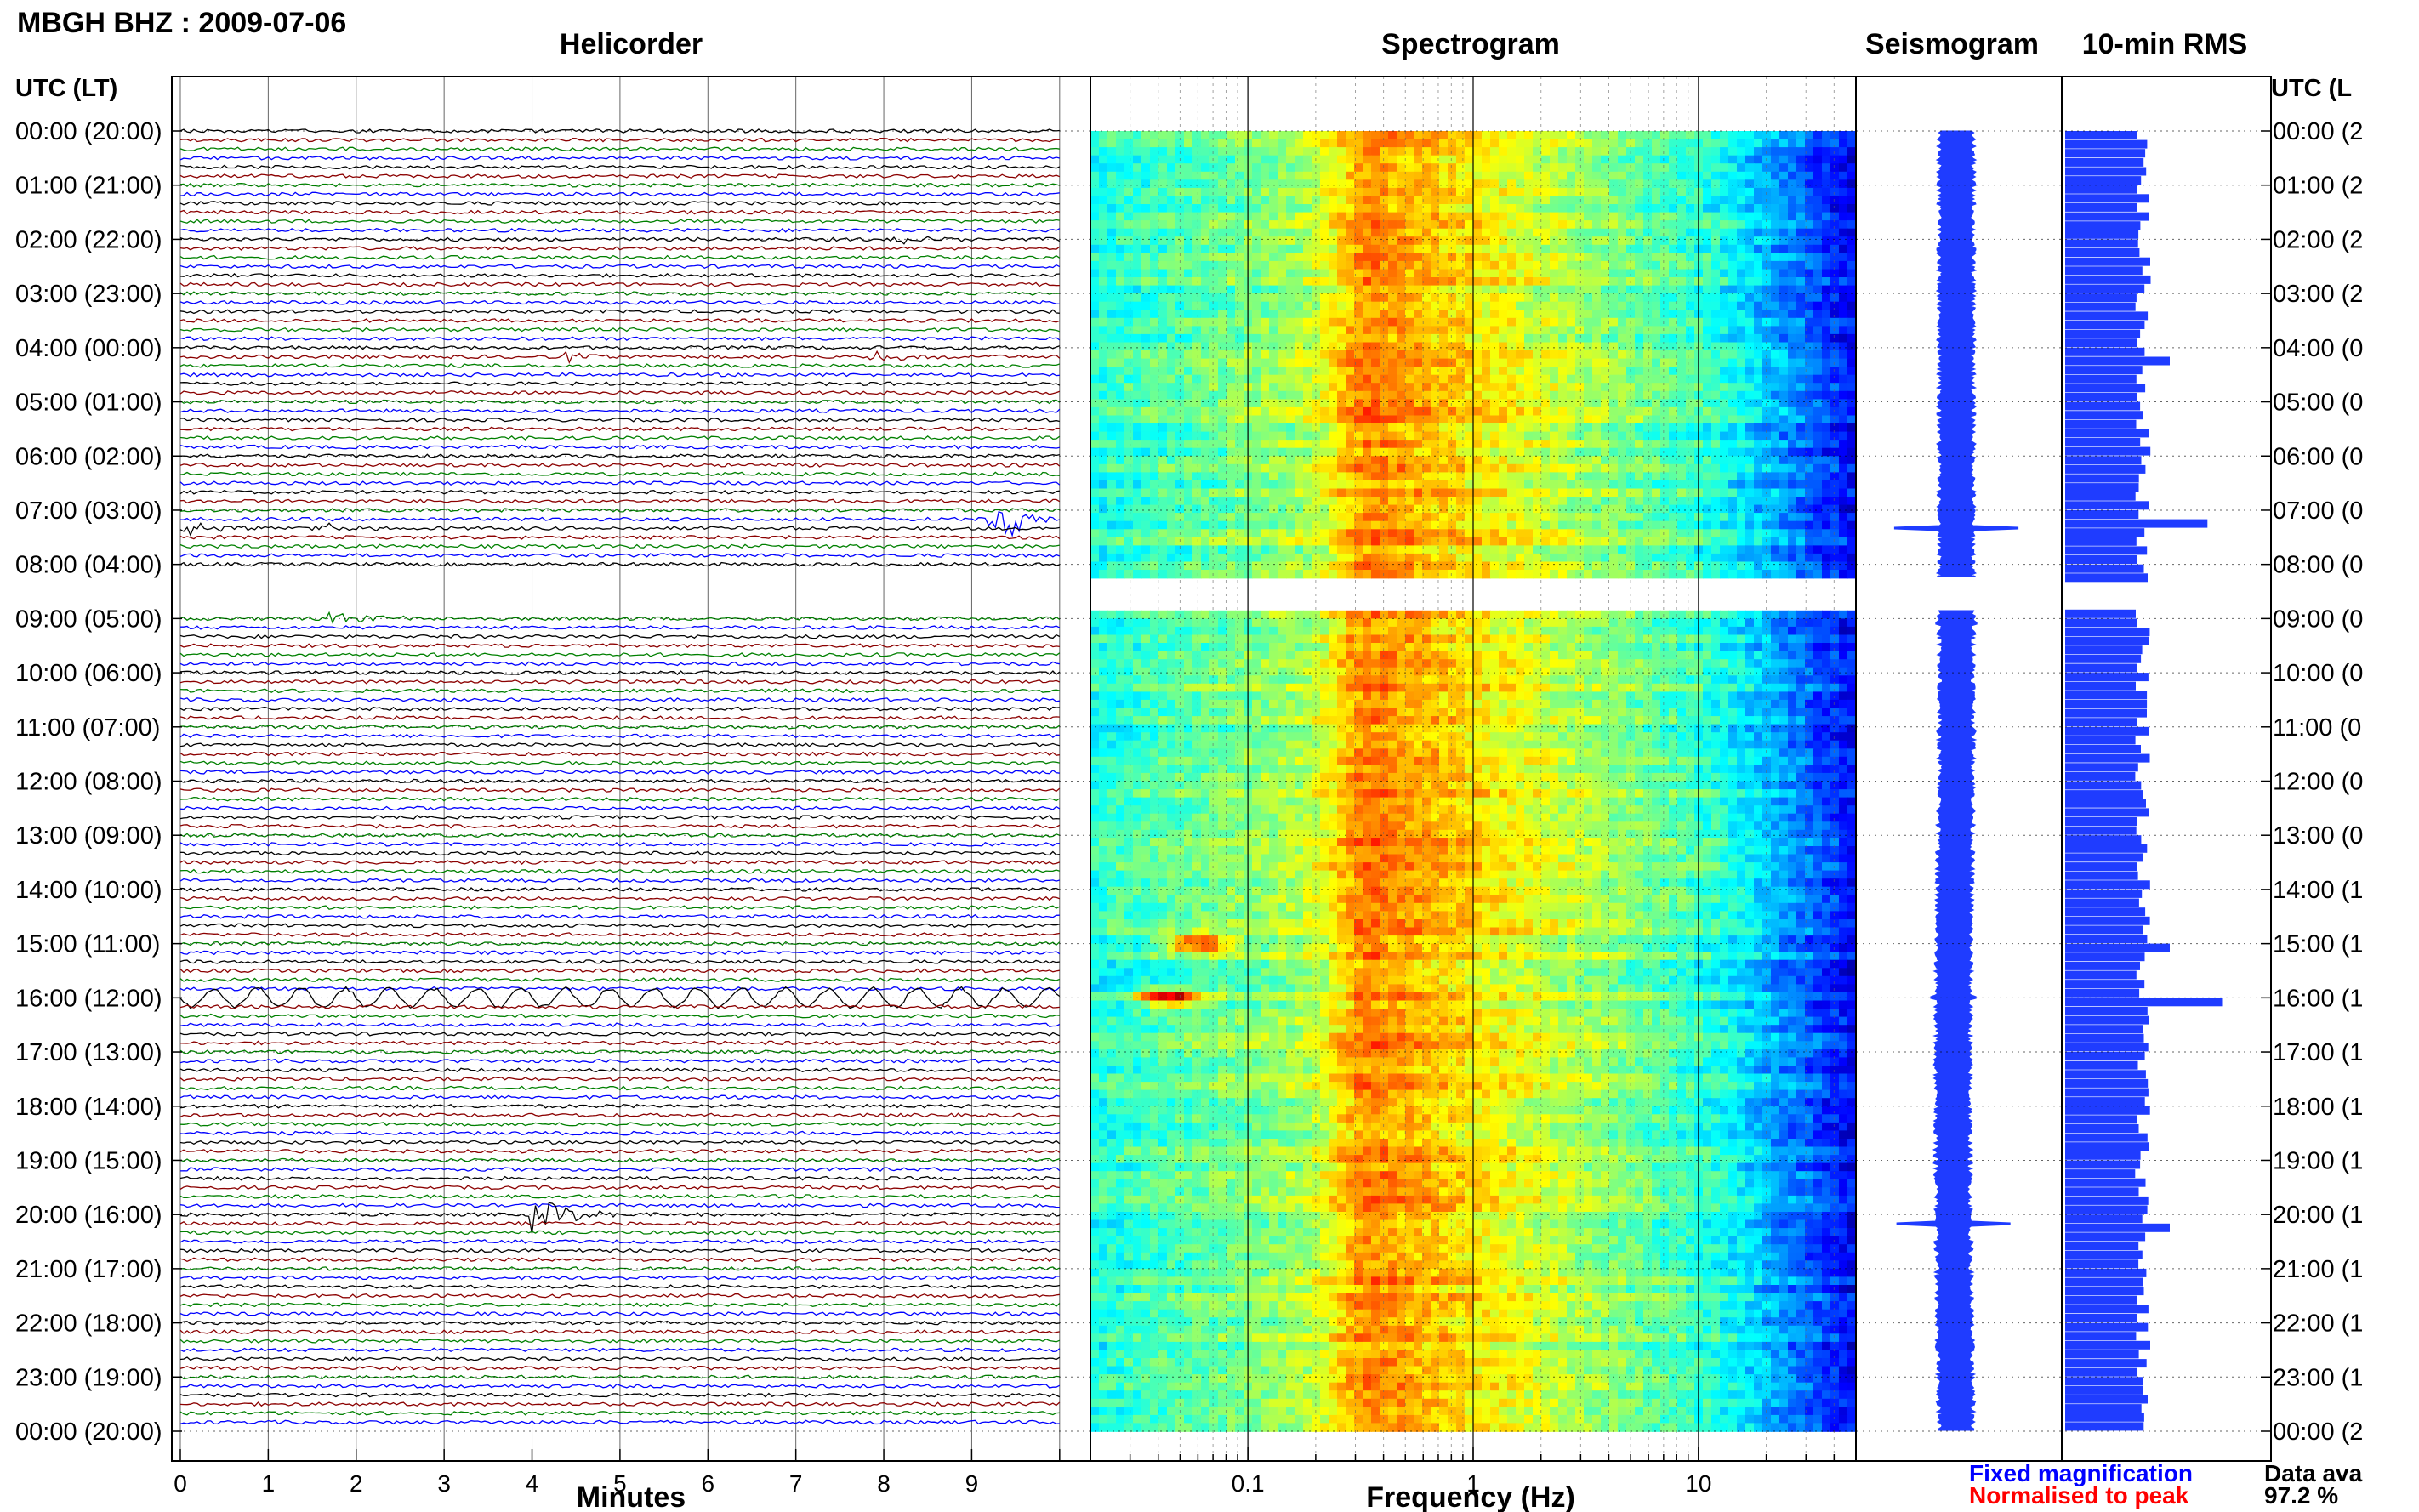  What do you see at coordinates (88, 836) in the screenshot?
I see `time-label-left: 13:00 (09:00)` at bounding box center [88, 836].